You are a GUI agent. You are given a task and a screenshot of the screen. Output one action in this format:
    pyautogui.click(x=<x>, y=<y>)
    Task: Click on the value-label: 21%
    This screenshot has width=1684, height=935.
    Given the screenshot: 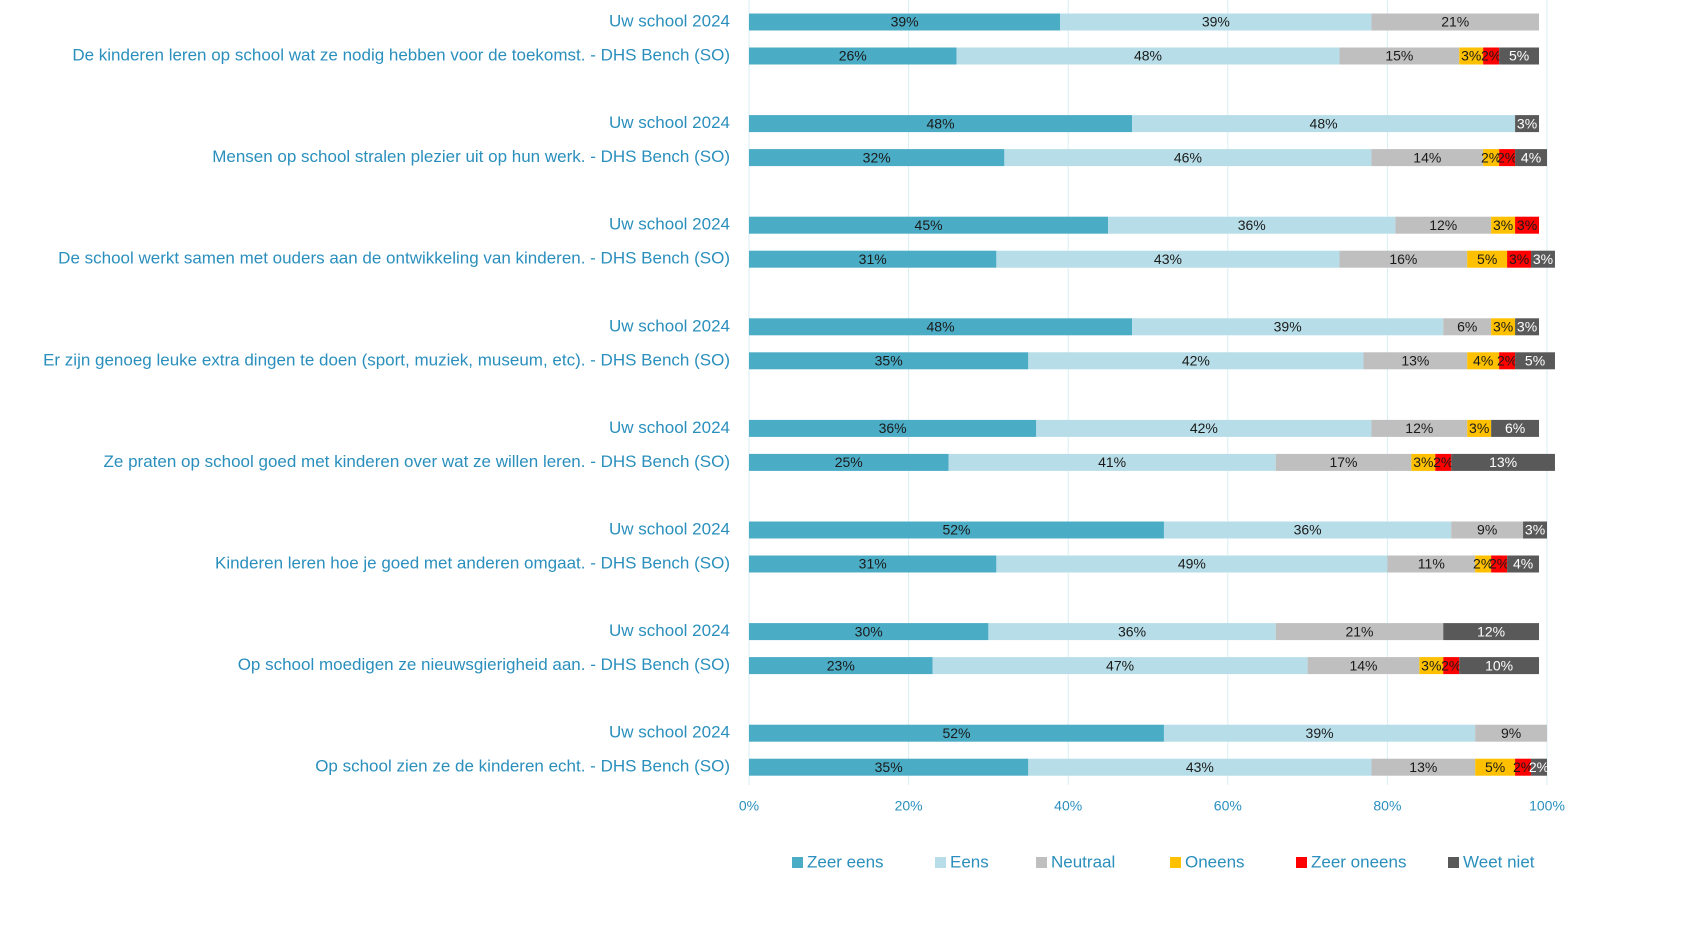 What is the action you would take?
    pyautogui.click(x=1455, y=22)
    